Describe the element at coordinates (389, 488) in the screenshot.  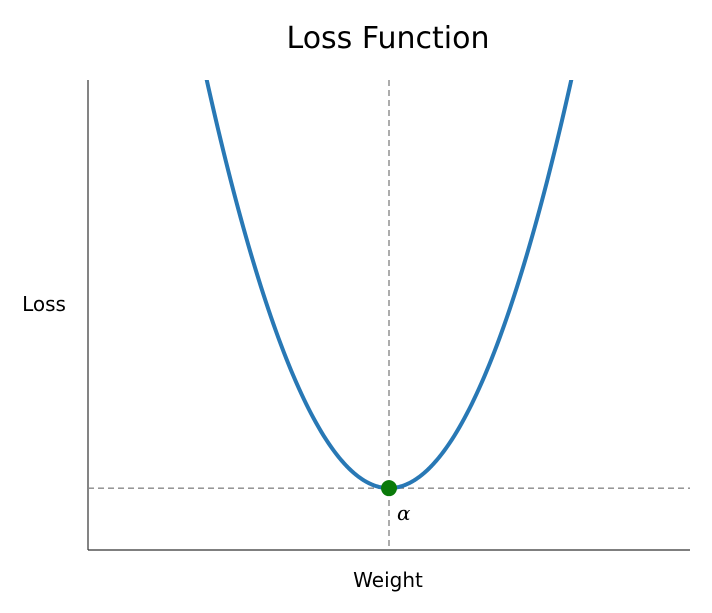
I see `minimum-point-marker` at that location.